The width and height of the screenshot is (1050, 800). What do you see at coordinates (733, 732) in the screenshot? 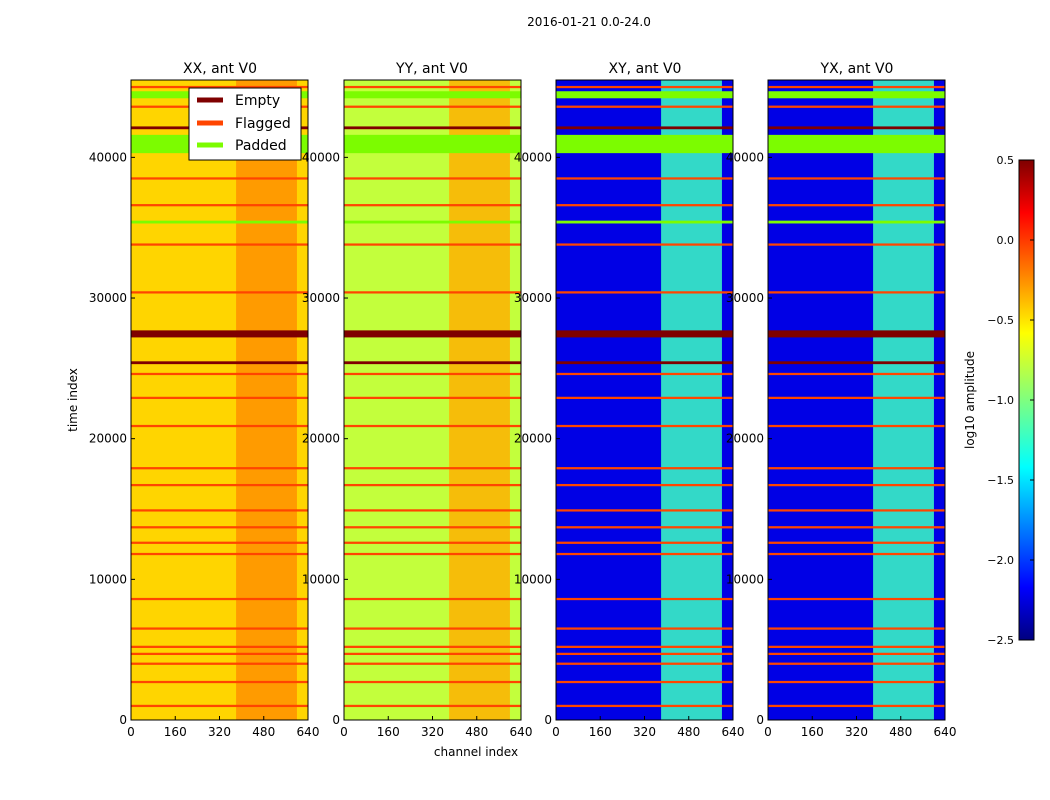
I see `x-tick-label: 640` at bounding box center [733, 732].